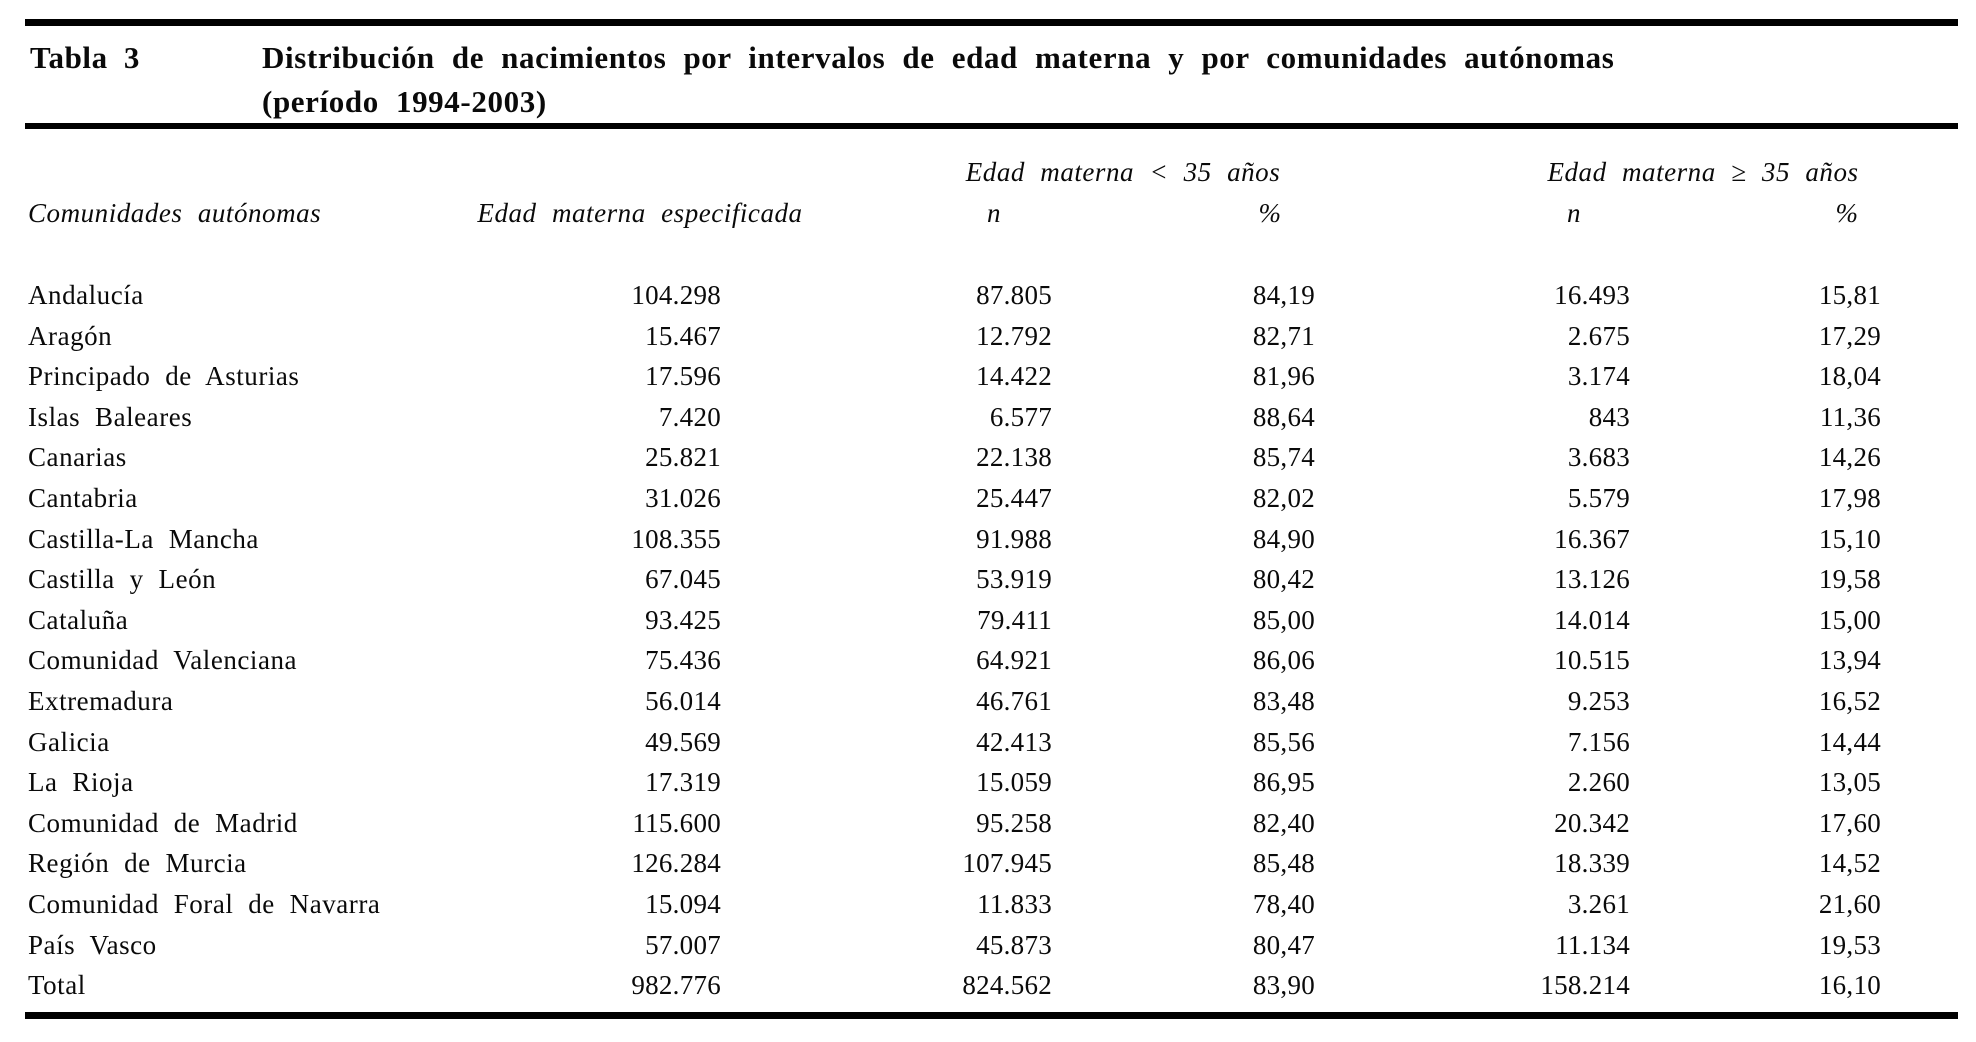 This screenshot has width=1976, height=1042. What do you see at coordinates (1007, 985) in the screenshot?
I see `cell-n-lt35: 824.562` at bounding box center [1007, 985].